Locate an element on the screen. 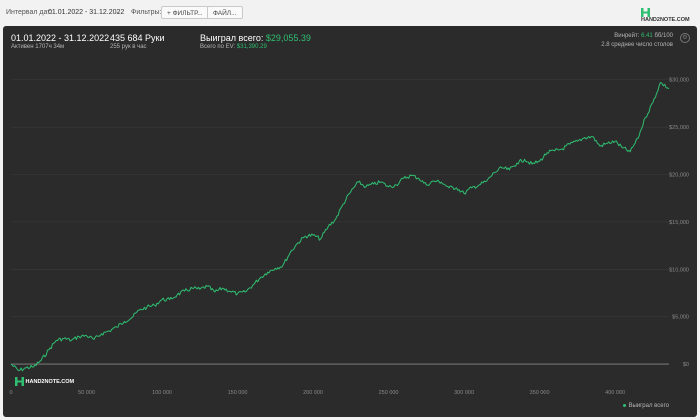 This screenshot has width=700, height=420. x-tick-label: 400 000 is located at coordinates (615, 393).